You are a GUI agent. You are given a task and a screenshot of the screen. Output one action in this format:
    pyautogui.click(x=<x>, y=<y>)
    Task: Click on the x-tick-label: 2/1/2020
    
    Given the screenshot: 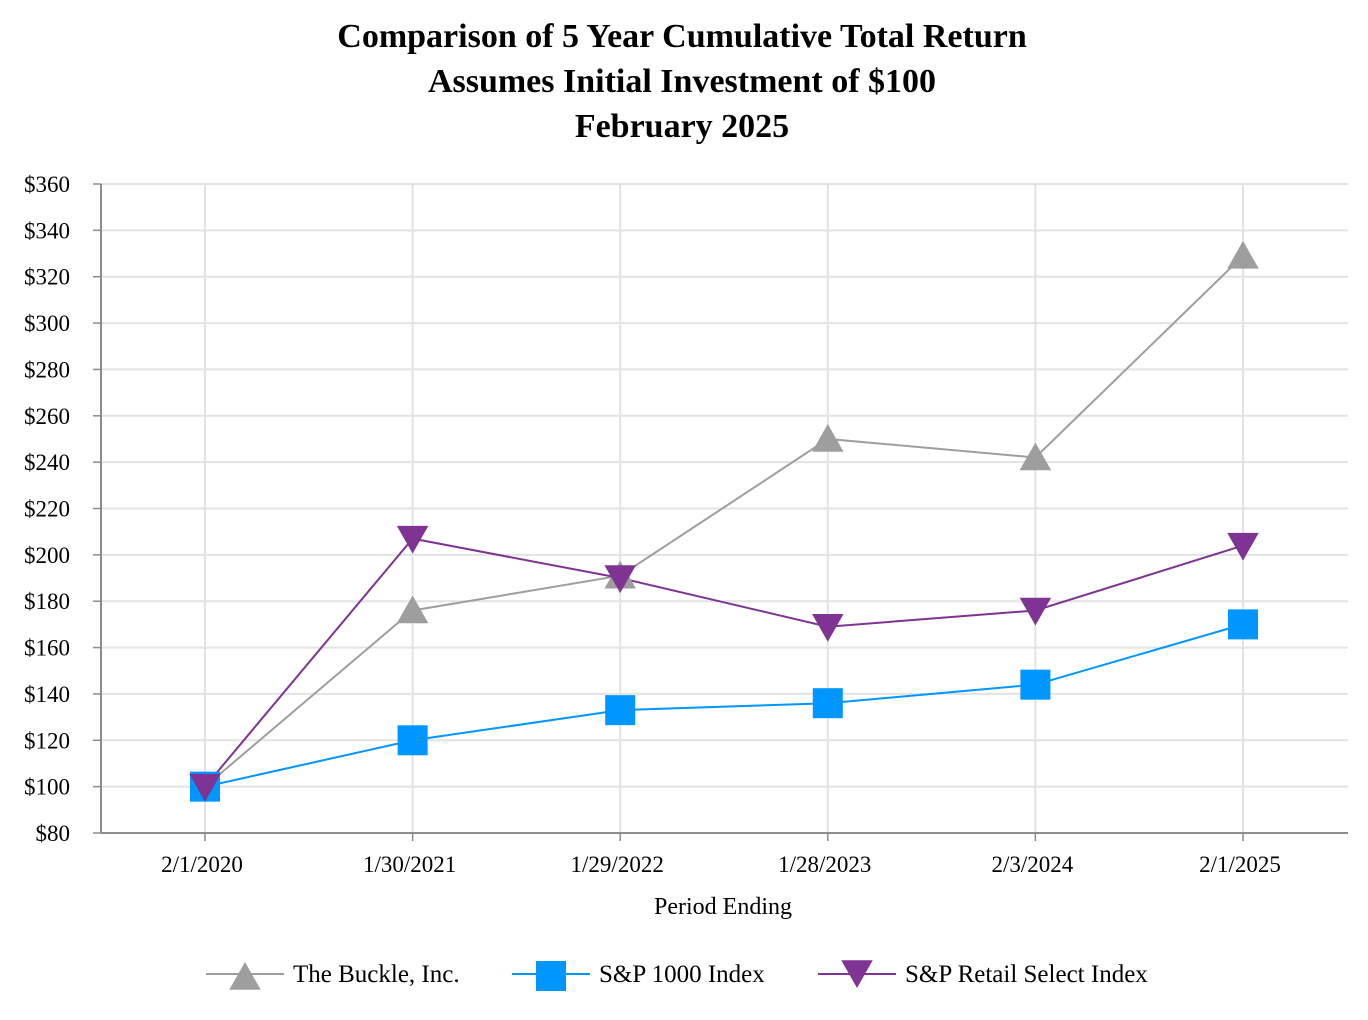 What is the action you would take?
    pyautogui.click(x=202, y=864)
    